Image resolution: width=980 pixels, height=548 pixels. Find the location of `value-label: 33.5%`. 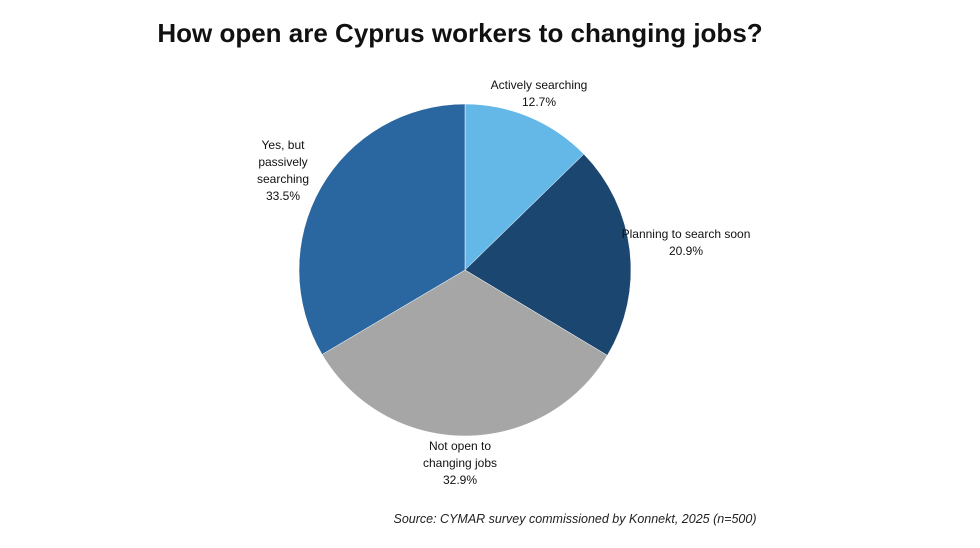

value-label: 33.5% is located at coordinates (283, 196).